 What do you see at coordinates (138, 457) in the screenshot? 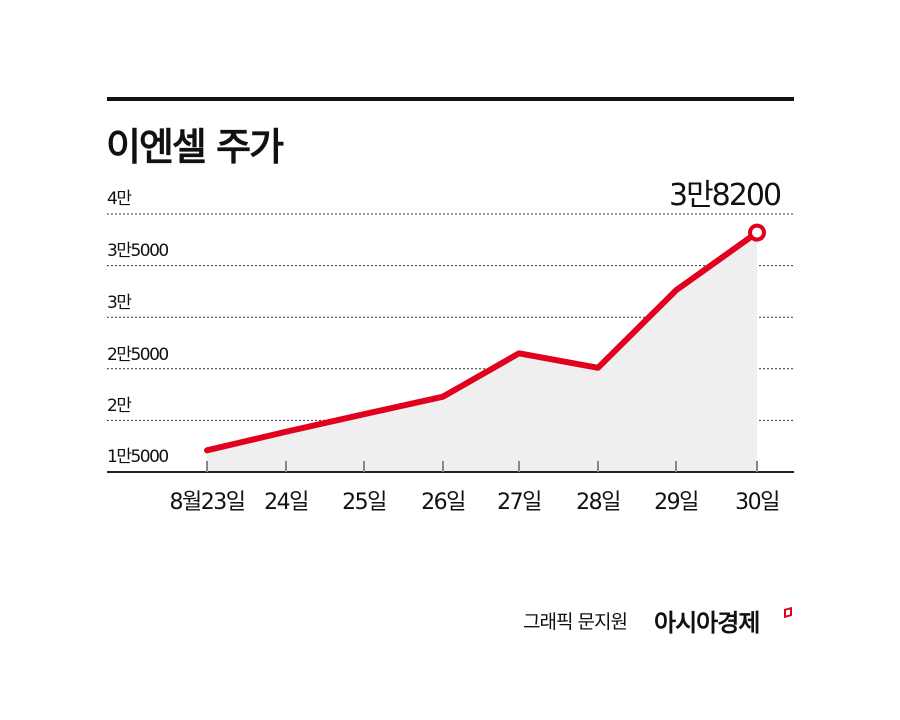
I see `y-label-15000: 1만5000` at bounding box center [138, 457].